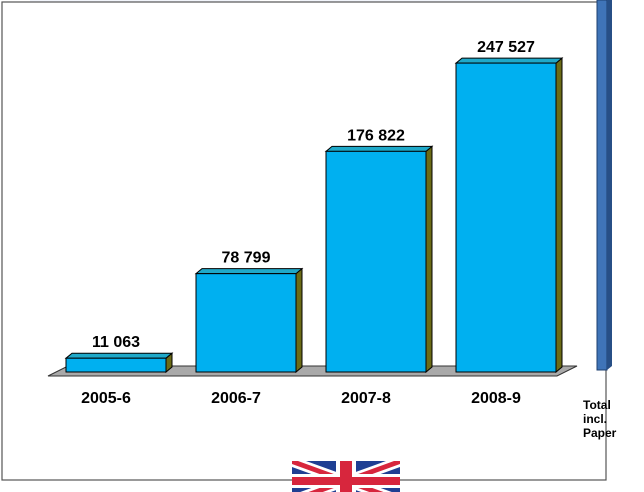 Image resolution: width=644 pixels, height=492 pixels. Describe the element at coordinates (376, 135) in the screenshot. I see `bar-value-label: 176 822` at that location.